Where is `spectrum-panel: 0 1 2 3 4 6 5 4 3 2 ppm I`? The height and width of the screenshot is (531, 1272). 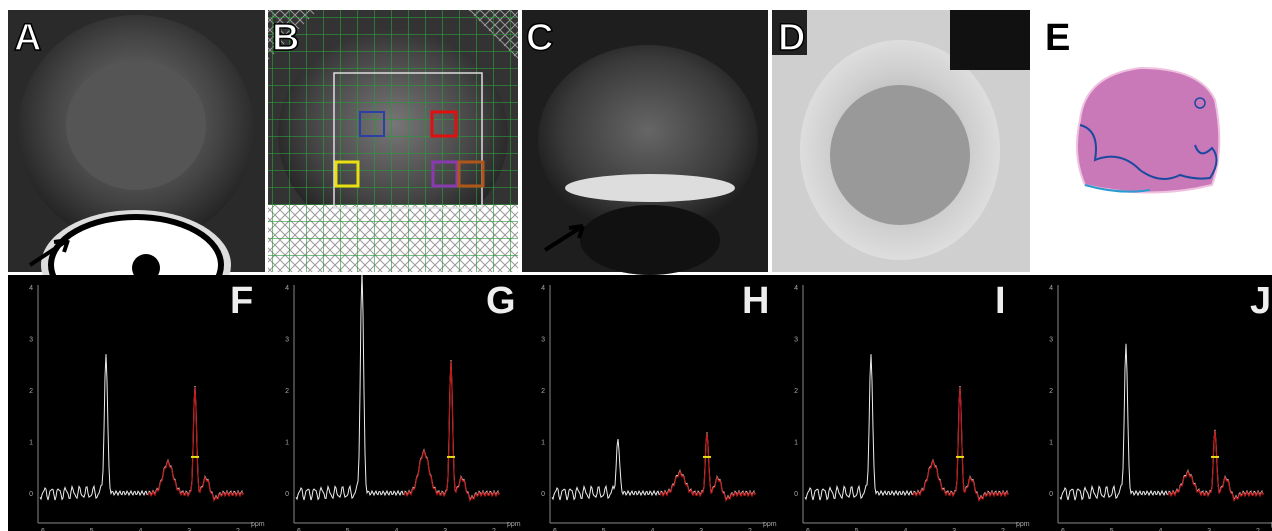
spectrum-panel: 0 1 2 3 4 6 5 4 3 2 ppm I is located at coordinates (912, 405).